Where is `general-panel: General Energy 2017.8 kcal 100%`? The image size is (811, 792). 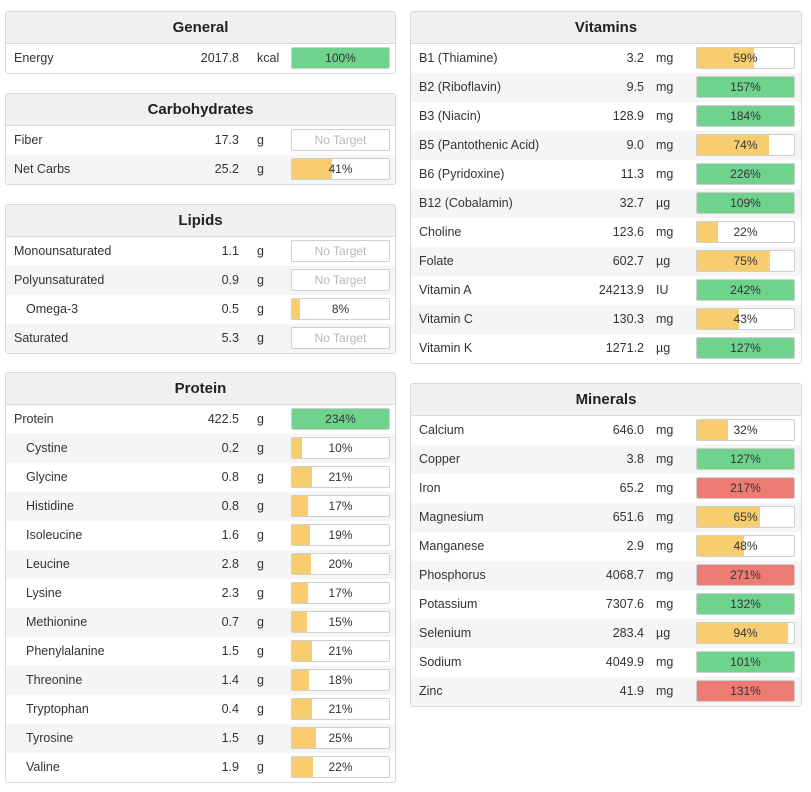
general-panel: General Energy 2017.8 kcal 100% is located at coordinates (200, 42).